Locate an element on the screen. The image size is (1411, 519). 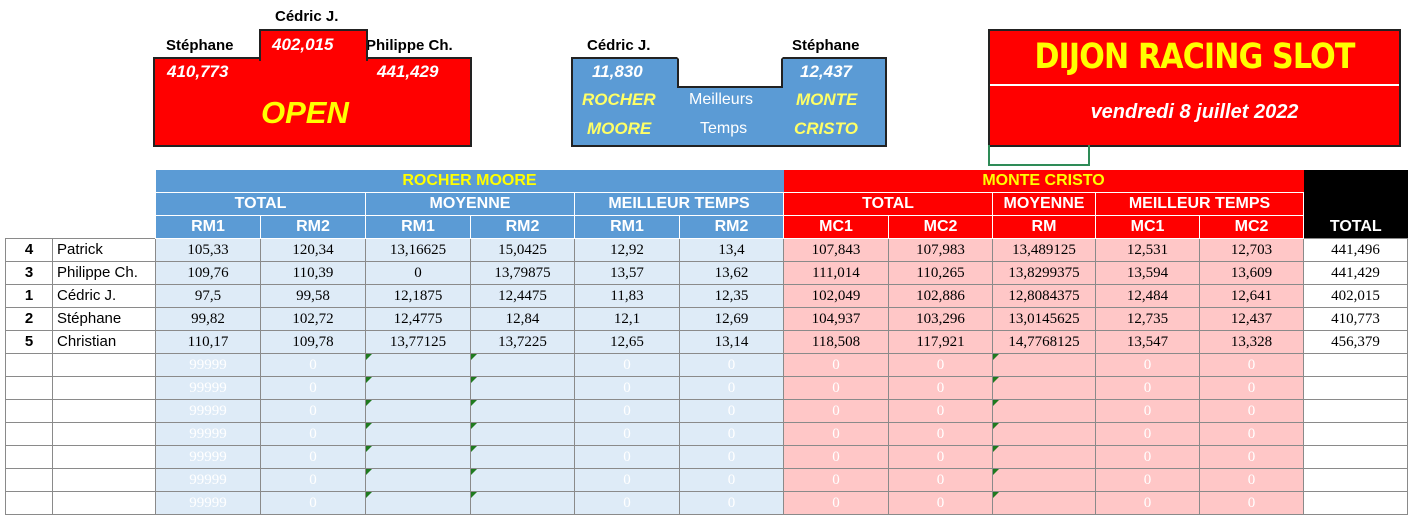
value-cell: 13,609 is located at coordinates (1251, 273).